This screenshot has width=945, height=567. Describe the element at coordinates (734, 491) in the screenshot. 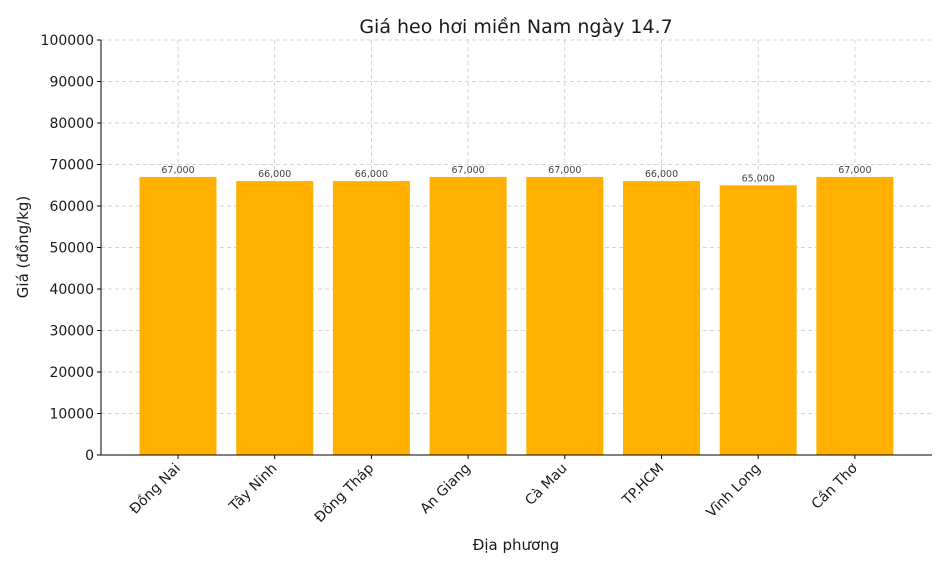

I see `x-tick-label: Vĩnh Long` at that location.